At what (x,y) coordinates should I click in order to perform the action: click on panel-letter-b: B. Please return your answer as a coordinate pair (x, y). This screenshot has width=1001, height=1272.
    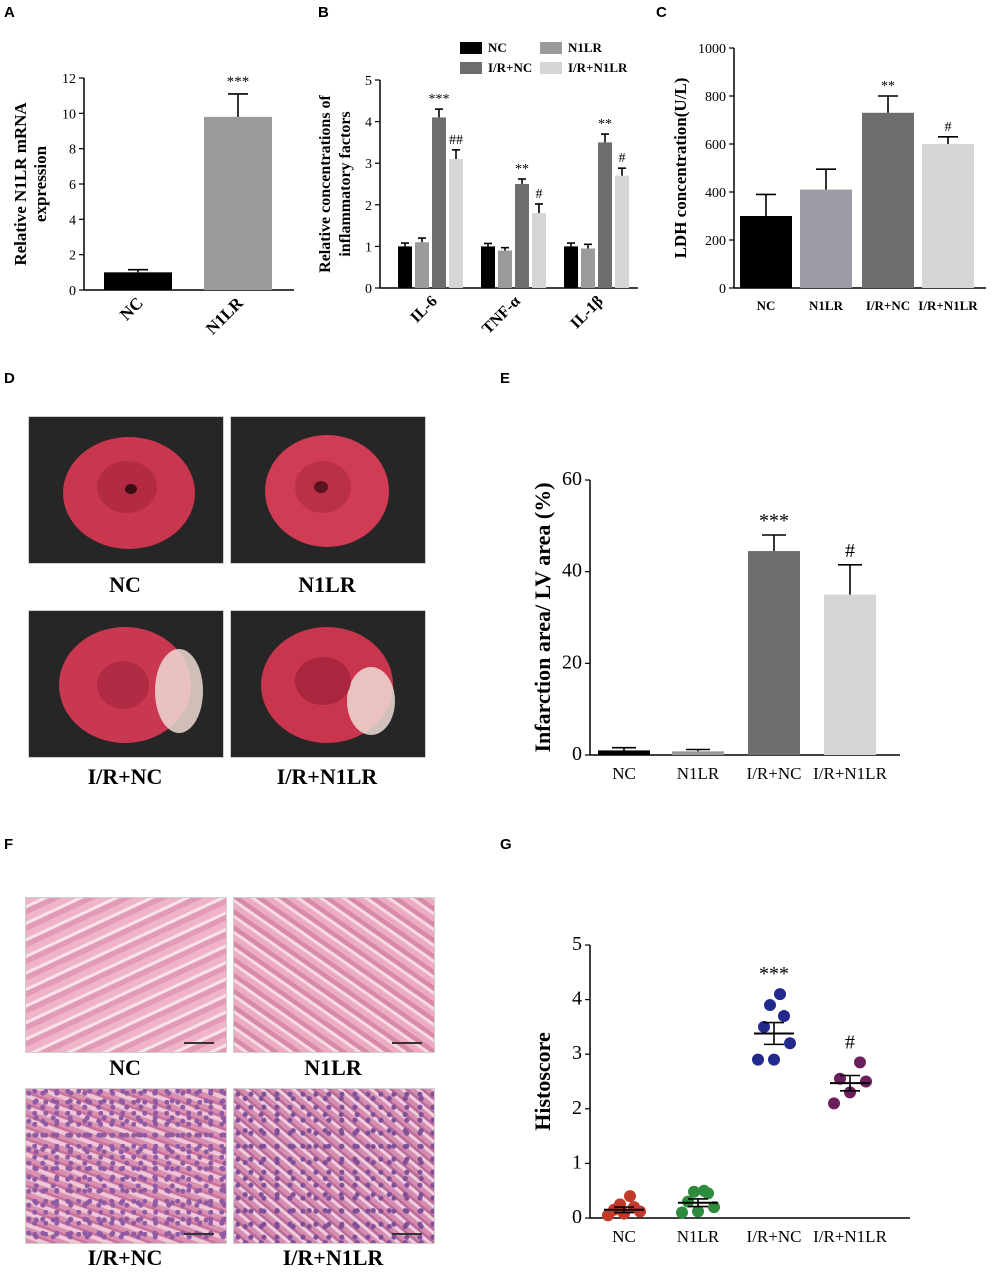
    Looking at the image, I should click on (323, 12).